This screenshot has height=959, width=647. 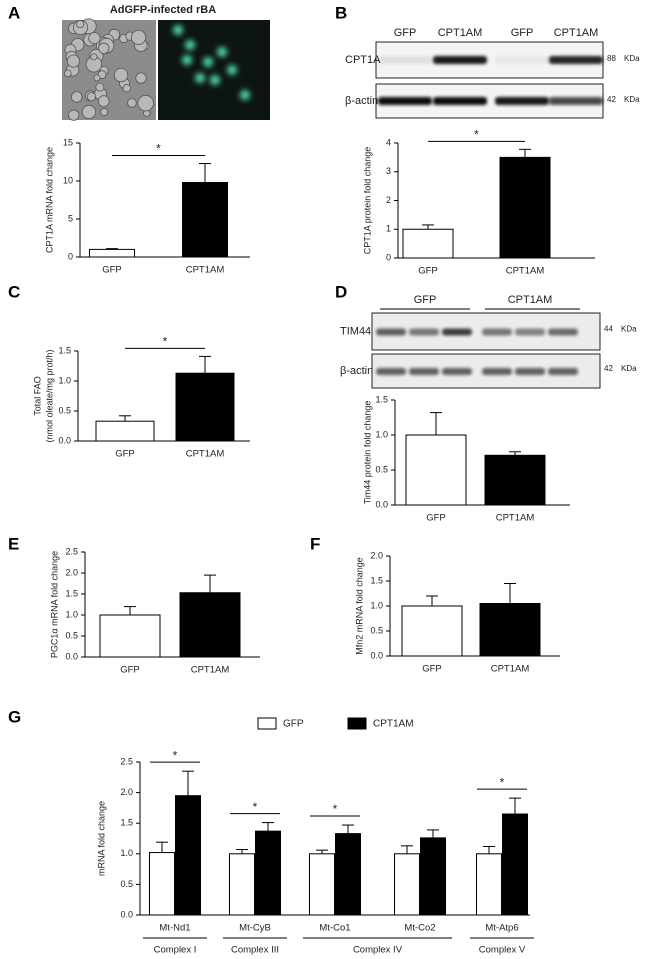 What do you see at coordinates (357, 723) in the screenshot?
I see `legend-swatch` at bounding box center [357, 723].